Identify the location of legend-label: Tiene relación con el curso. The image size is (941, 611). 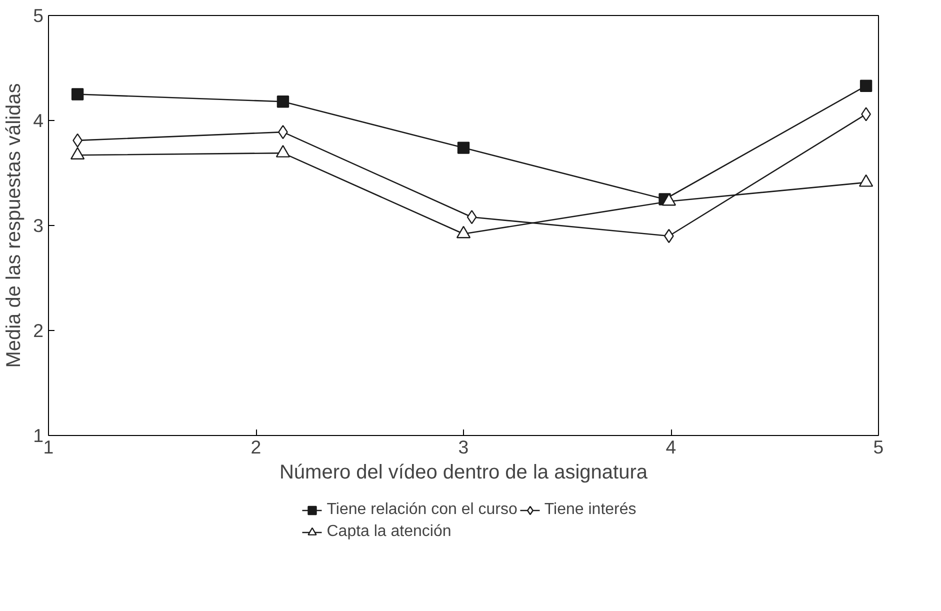
(422, 510).